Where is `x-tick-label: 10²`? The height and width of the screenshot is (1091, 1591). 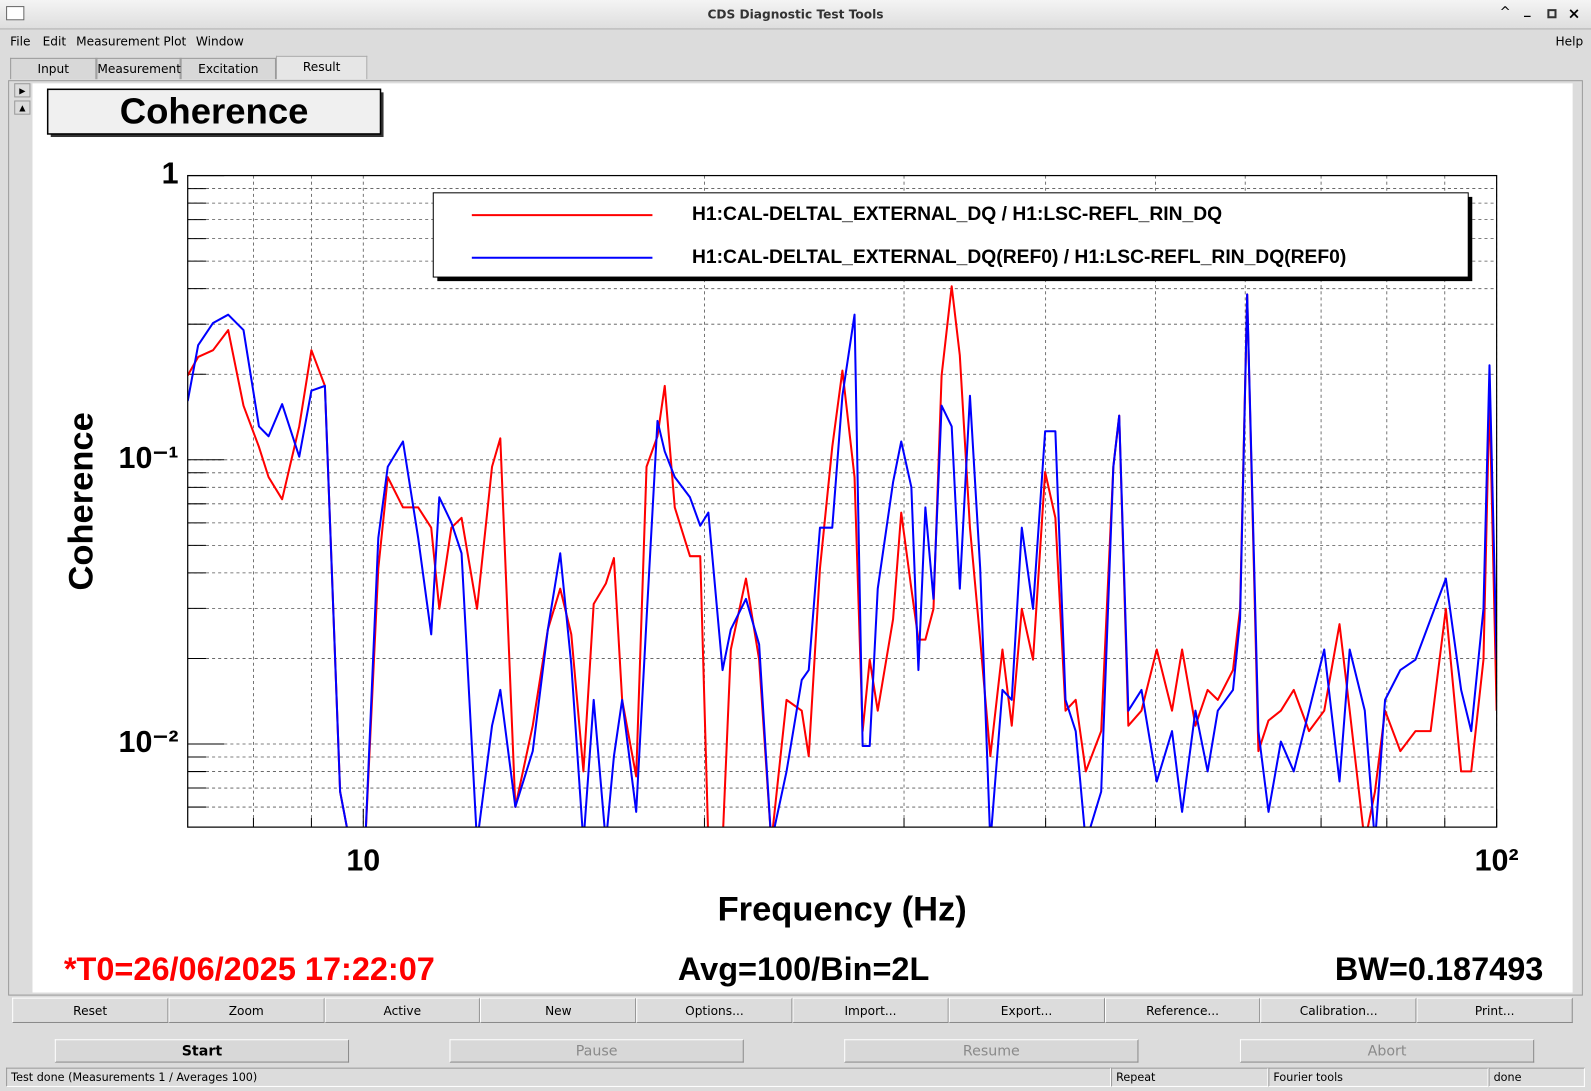
x-tick-label: 10² is located at coordinates (1497, 861).